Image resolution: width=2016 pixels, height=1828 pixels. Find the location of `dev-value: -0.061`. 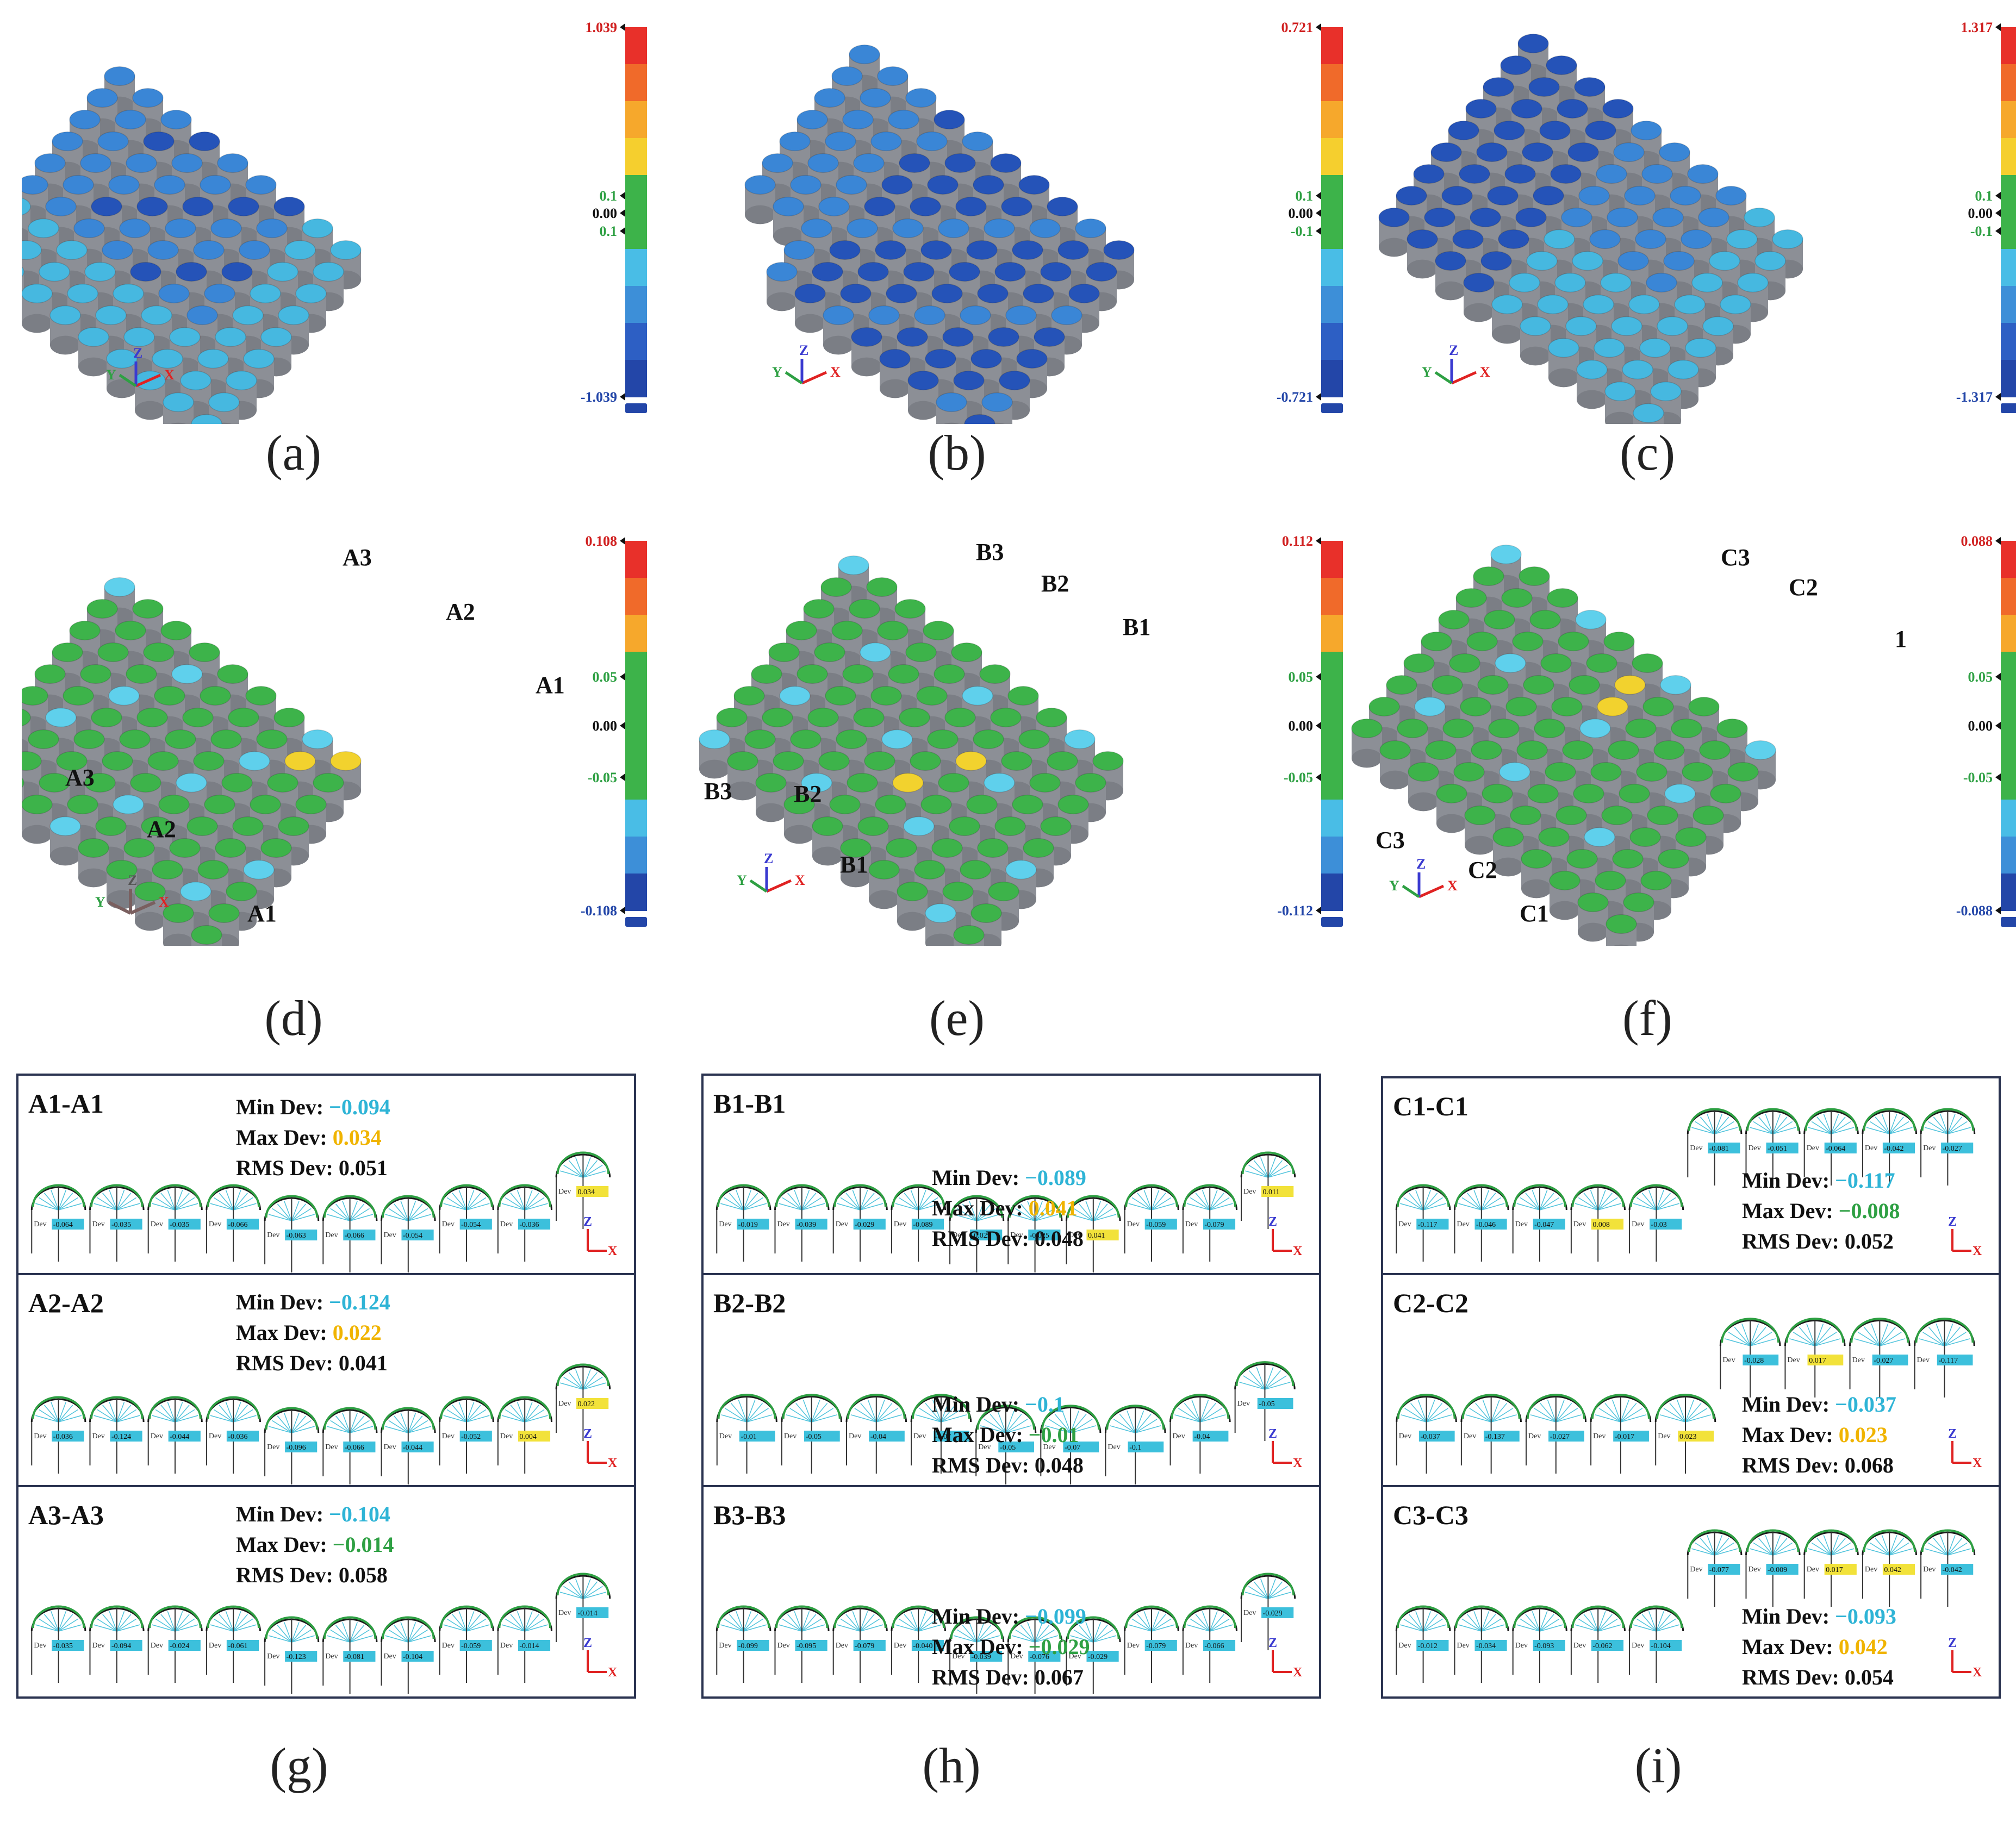

dev-value: -0.061 is located at coordinates (237, 1646).